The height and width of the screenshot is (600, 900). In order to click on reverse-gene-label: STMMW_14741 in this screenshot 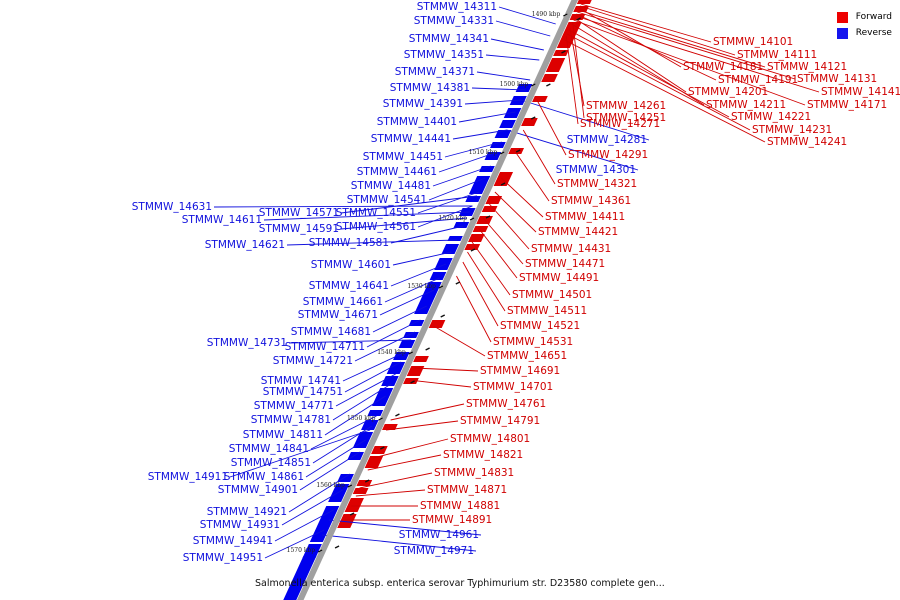, I will do `click(301, 381)`.